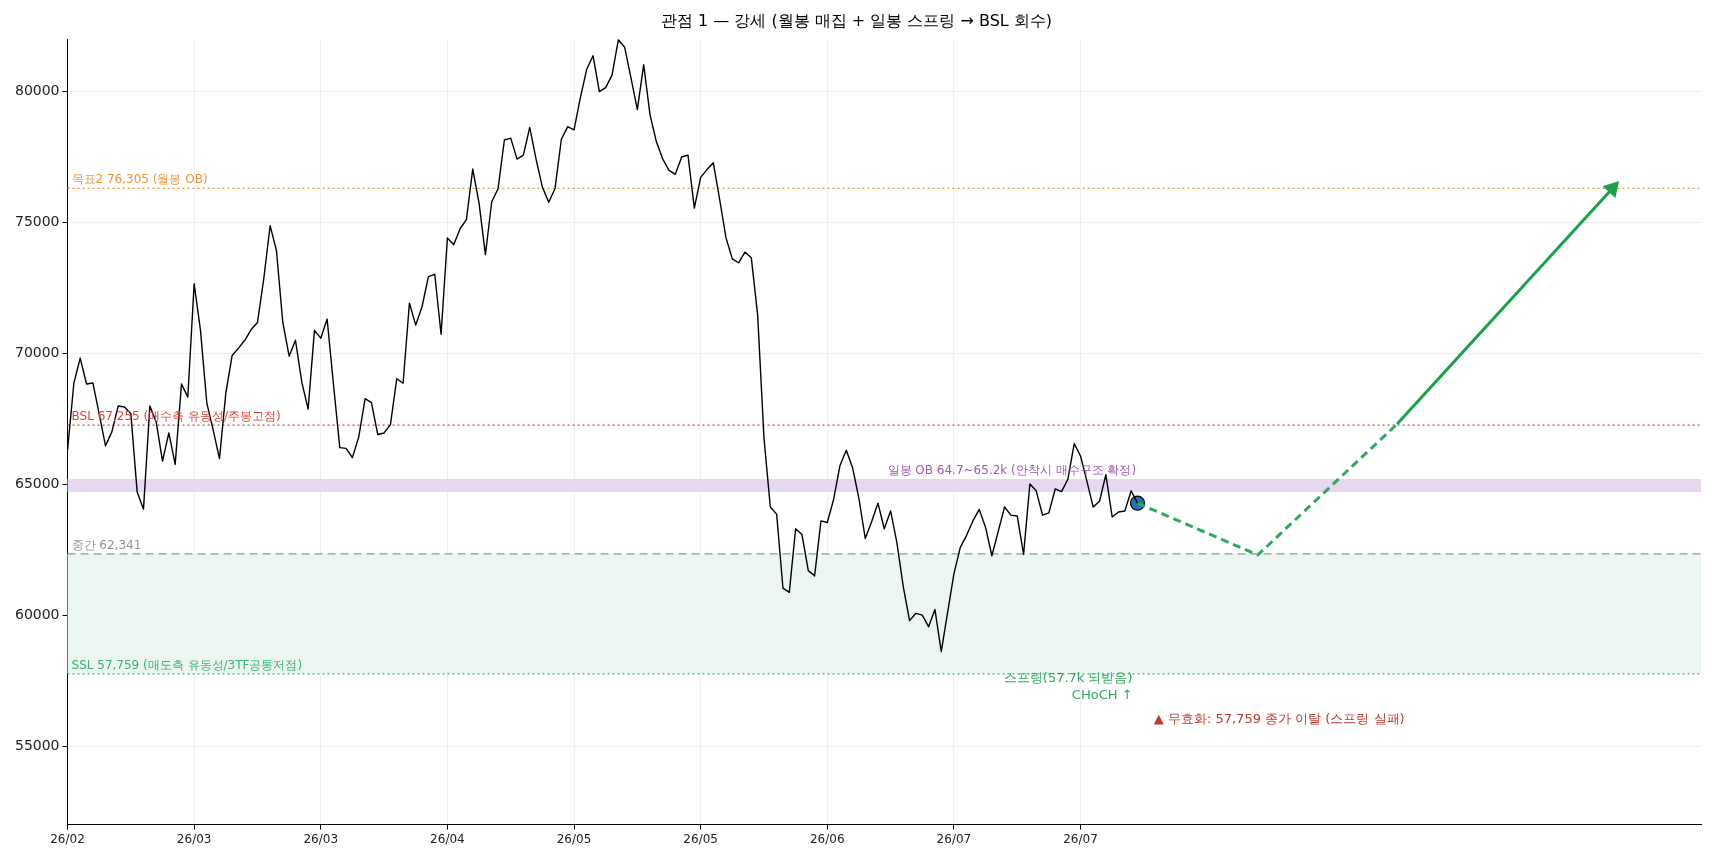 The width and height of the screenshot is (1725, 862). Describe the element at coordinates (1068, 677) in the screenshot. I see `annotation: 스프링(57.7k 되받음)` at that location.